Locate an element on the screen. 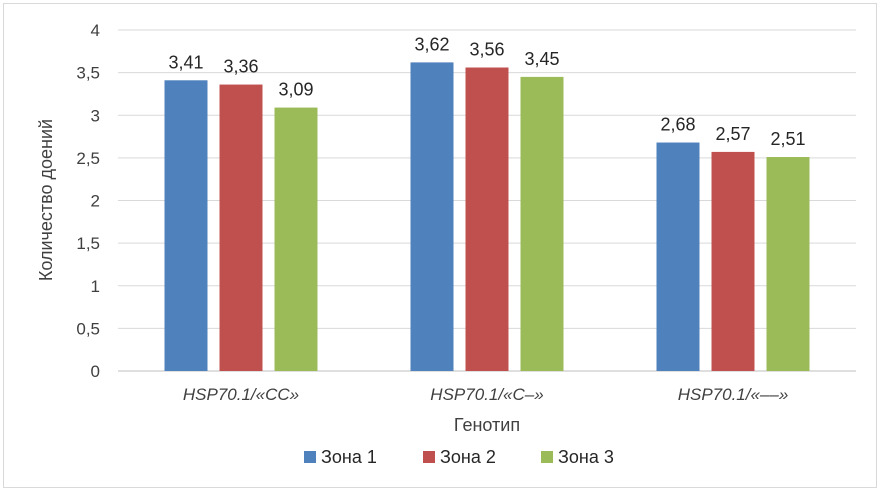 This screenshot has width=882, height=493. data-label: 3,09 is located at coordinates (295, 90).